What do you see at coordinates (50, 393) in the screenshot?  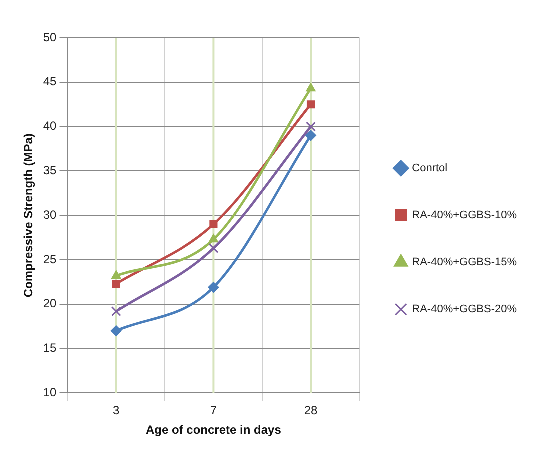 I see `y-tick-label: 10` at bounding box center [50, 393].